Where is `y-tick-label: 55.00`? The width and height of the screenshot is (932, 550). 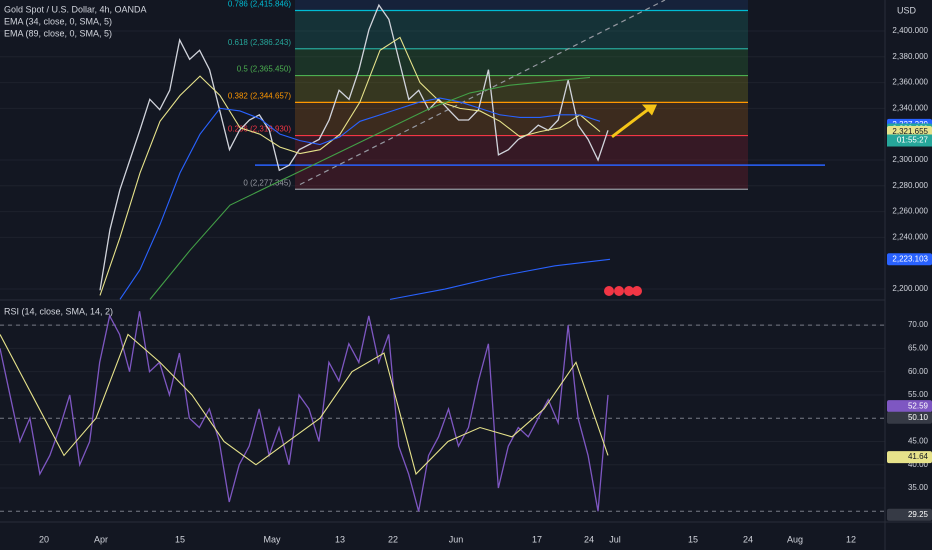
y-tick-label: 55.00 is located at coordinates (918, 394).